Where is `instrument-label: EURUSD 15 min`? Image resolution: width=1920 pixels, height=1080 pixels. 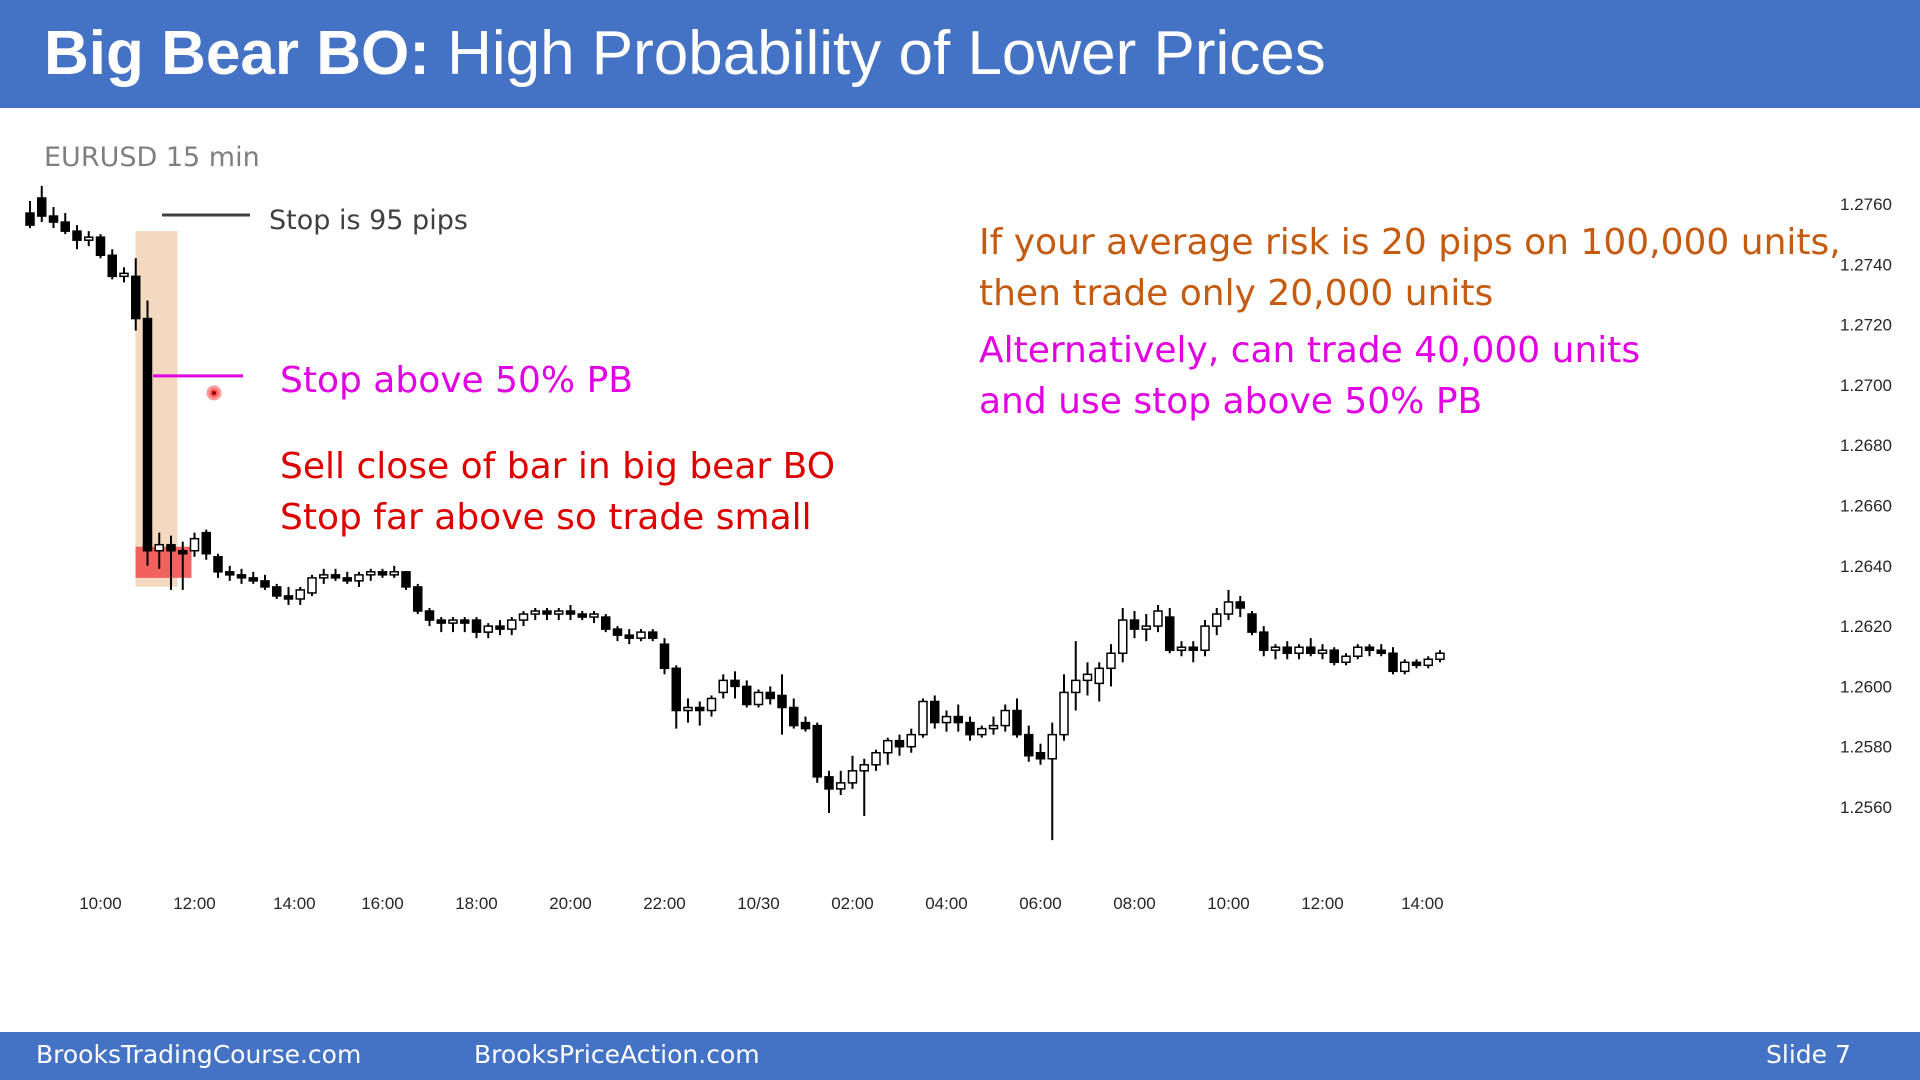
instrument-label: EURUSD 15 min is located at coordinates (152, 157).